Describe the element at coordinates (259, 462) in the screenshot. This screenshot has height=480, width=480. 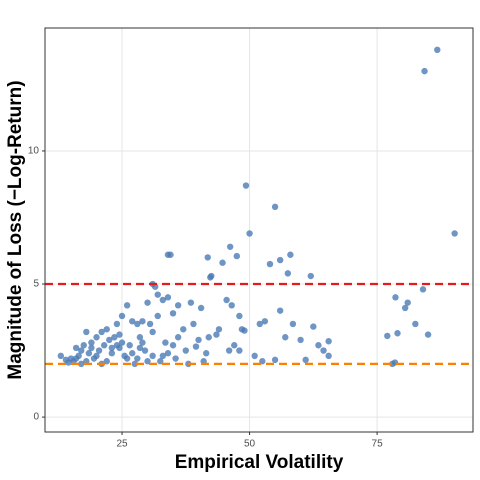
I see `x-axis-label: Empirical Volatility` at that location.